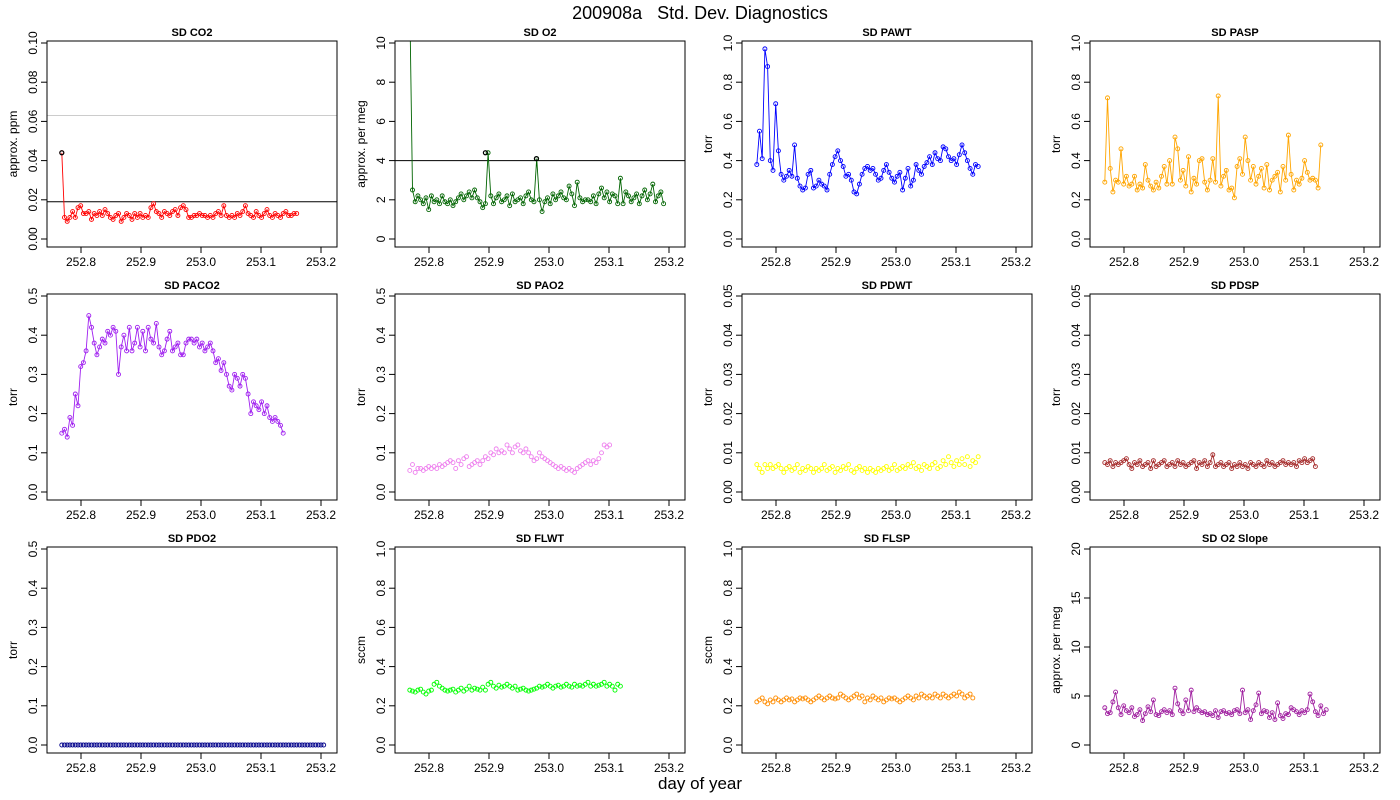  I want to click on y-tick-label: 0.4, so click(33, 335).